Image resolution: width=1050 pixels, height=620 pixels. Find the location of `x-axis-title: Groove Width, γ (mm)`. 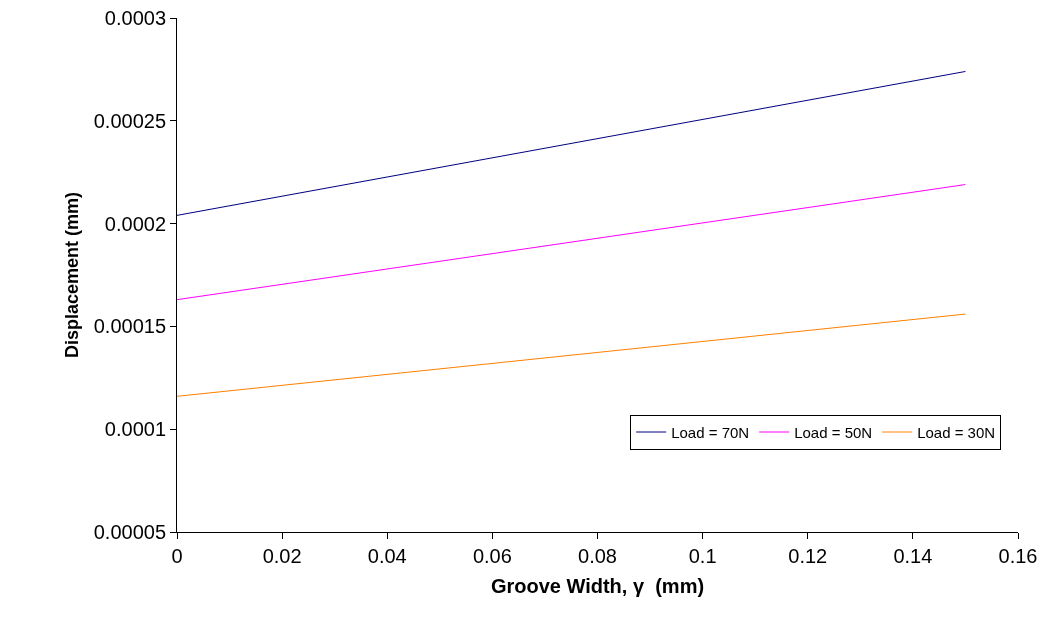

x-axis-title: Groove Width, γ (mm) is located at coordinates (597, 585).